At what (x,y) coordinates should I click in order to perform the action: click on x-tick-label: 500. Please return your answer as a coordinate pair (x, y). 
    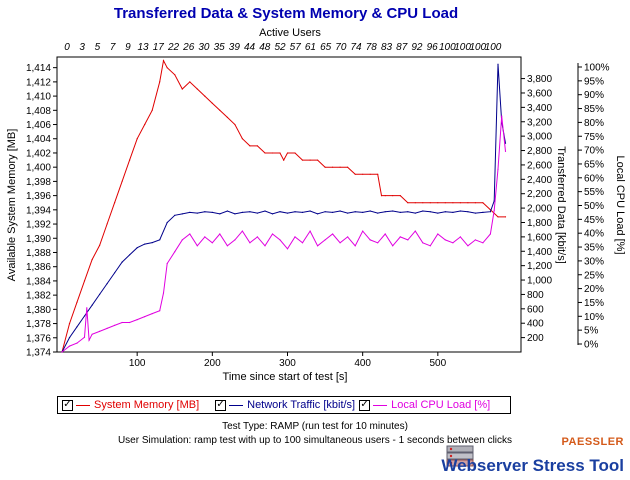
    Looking at the image, I should click on (437, 363).